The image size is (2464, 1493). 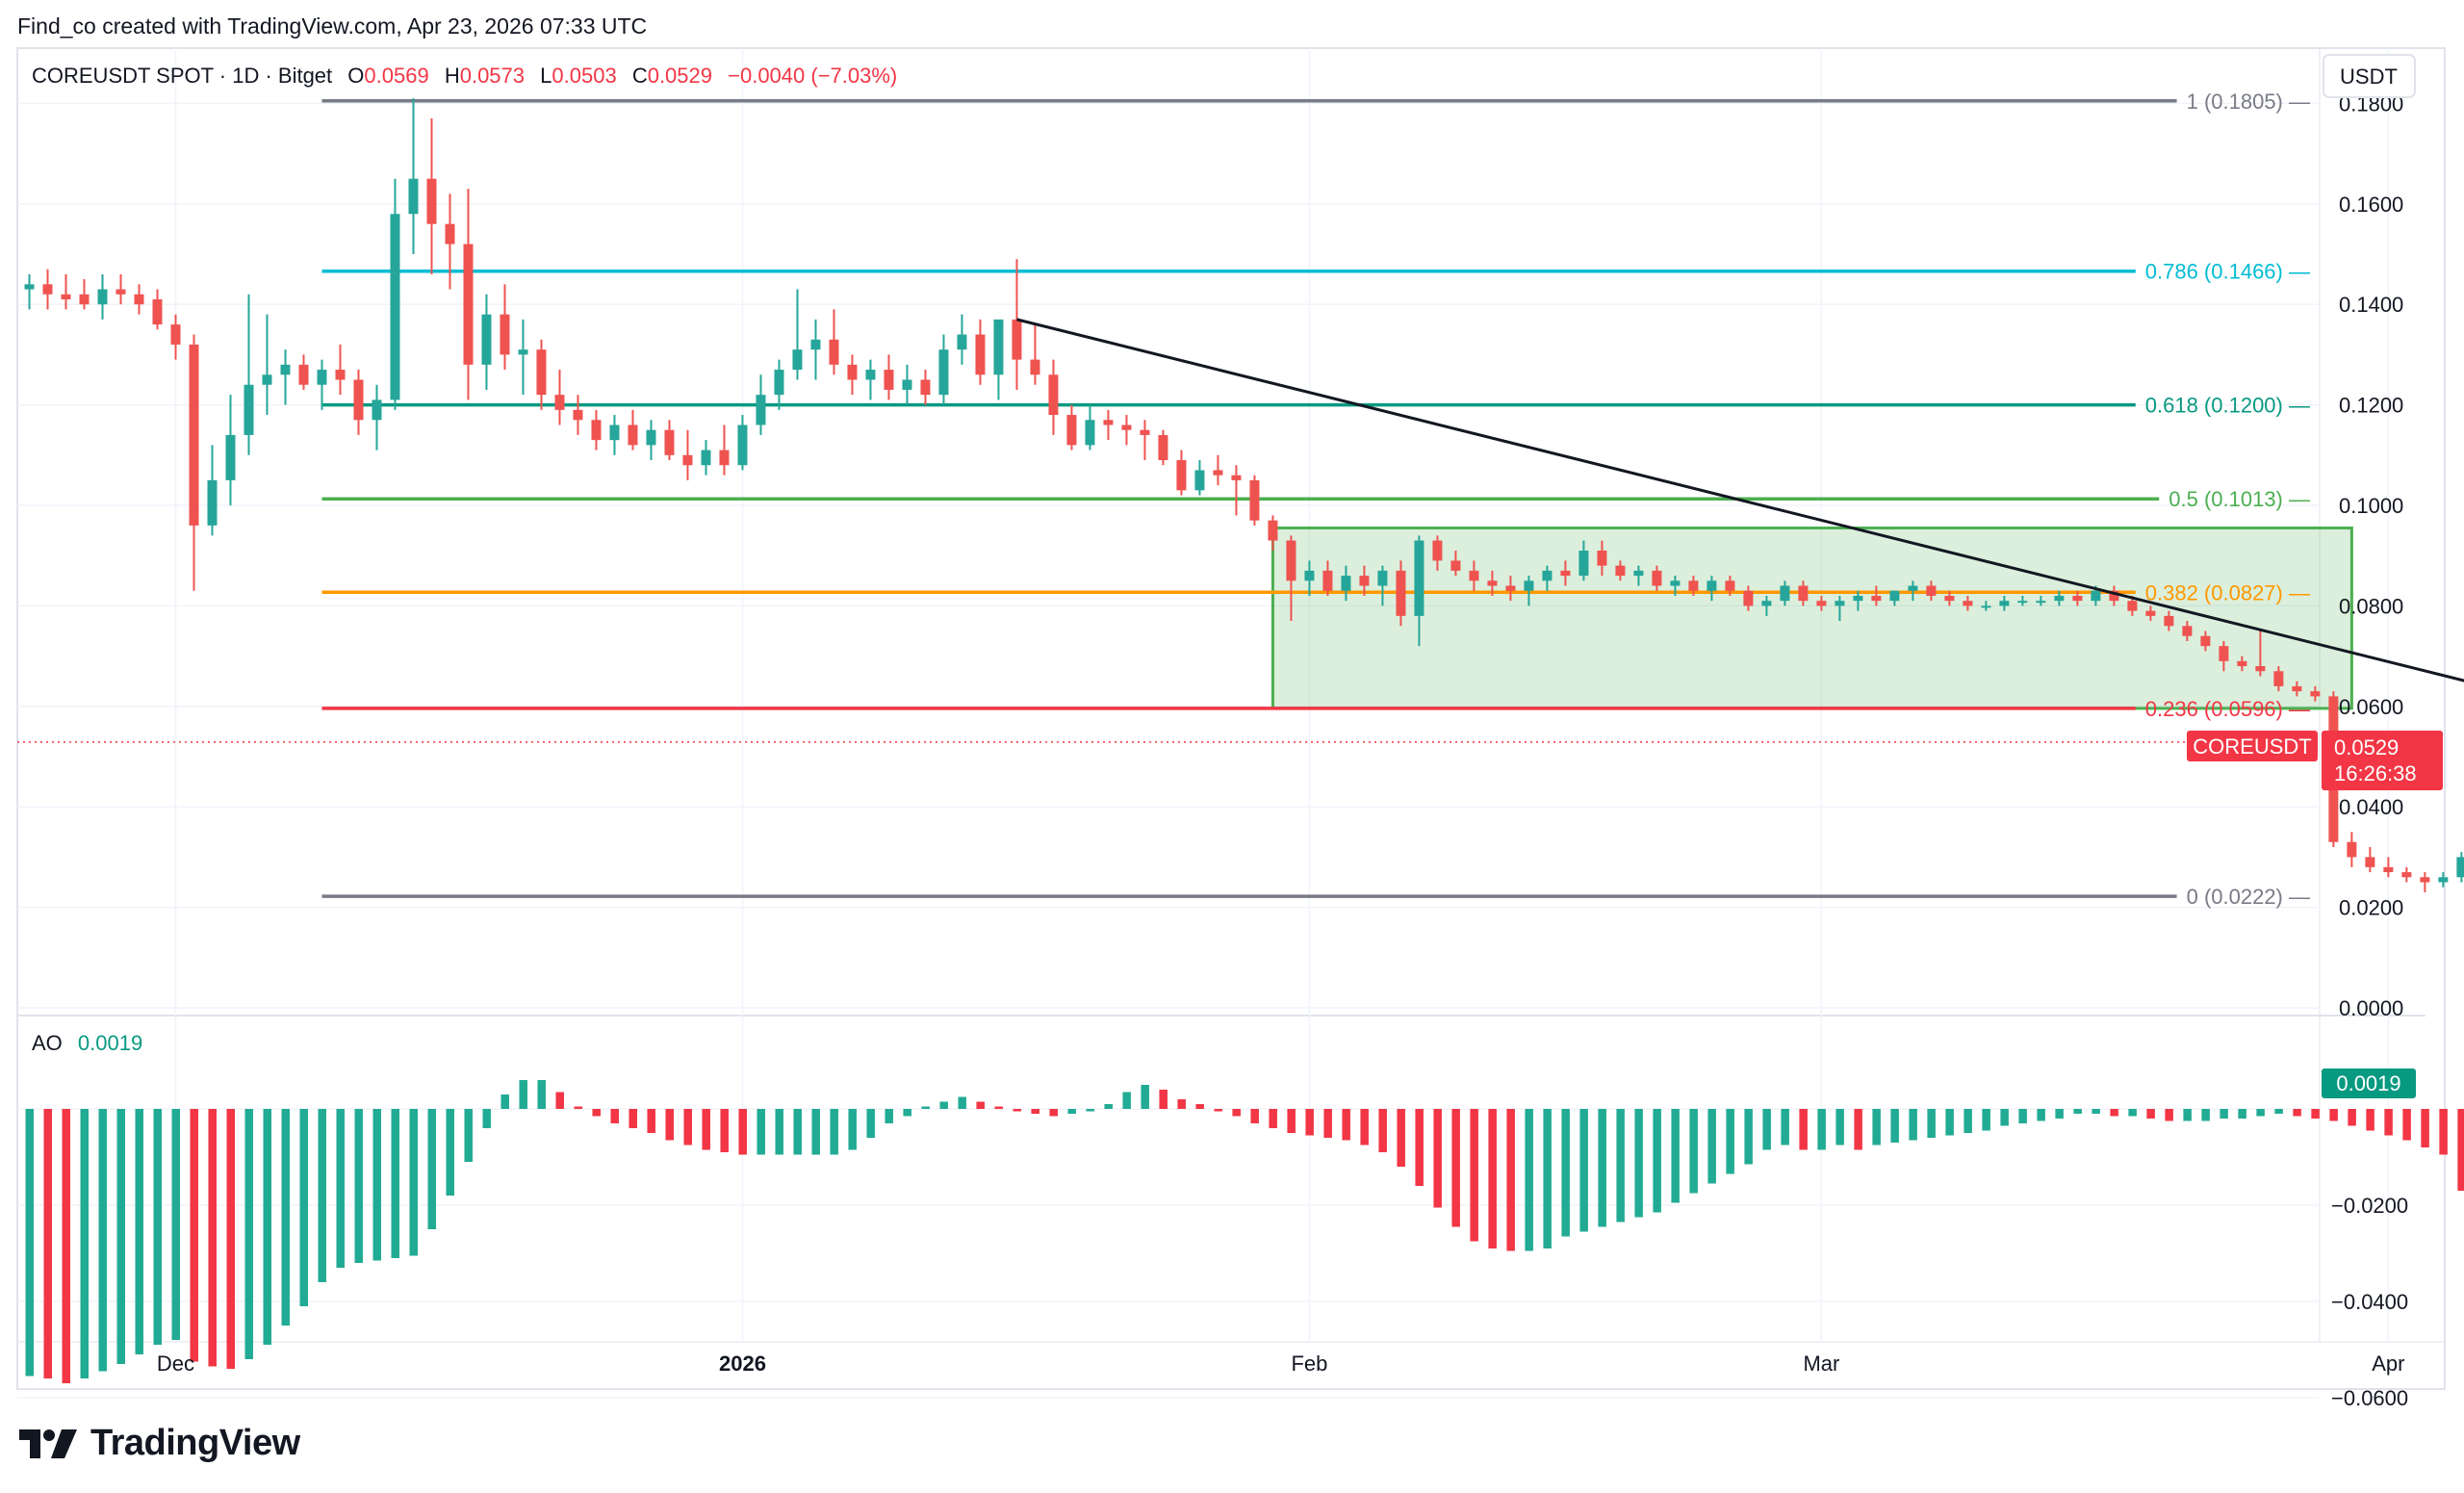 I want to click on fib-level-label: 0.382 (0.0827) —, so click(x=2227, y=592).